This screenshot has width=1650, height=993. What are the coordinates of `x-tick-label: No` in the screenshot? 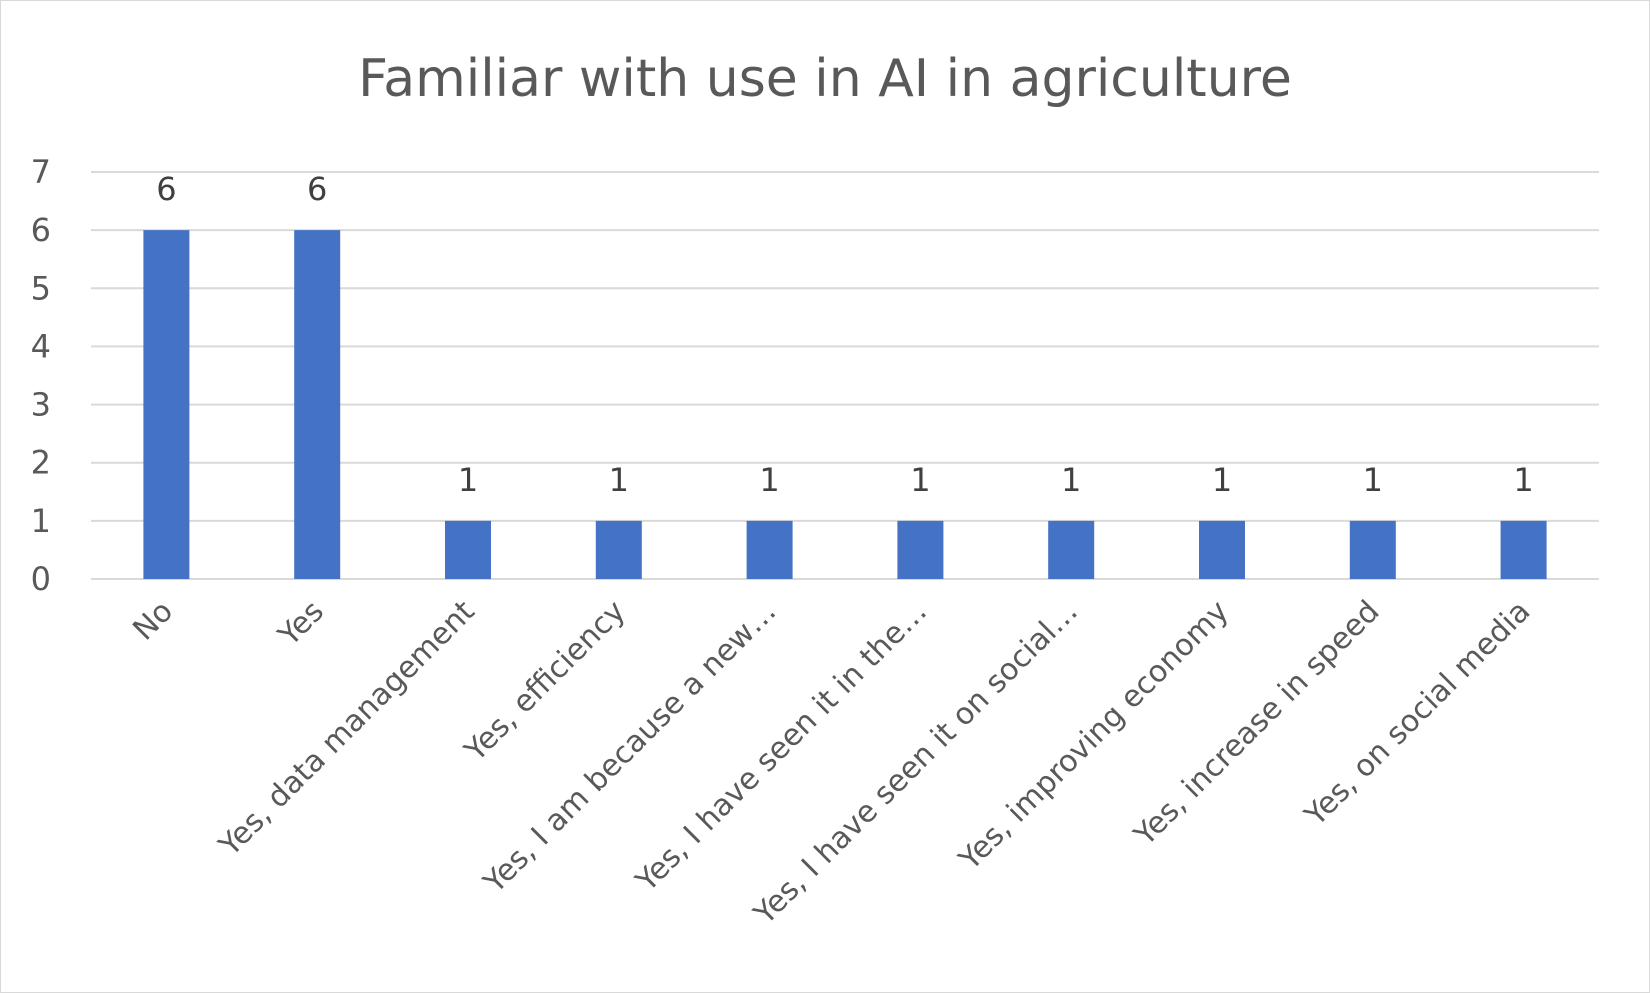 It's located at (153, 621).